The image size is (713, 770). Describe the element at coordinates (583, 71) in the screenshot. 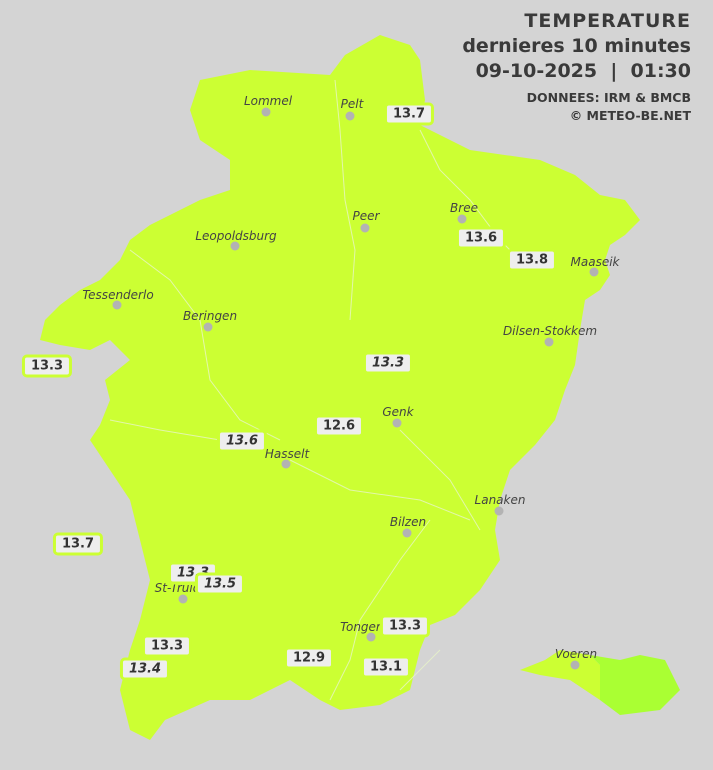

I see `map-datetime: 09-10-2025 | 01:30` at that location.